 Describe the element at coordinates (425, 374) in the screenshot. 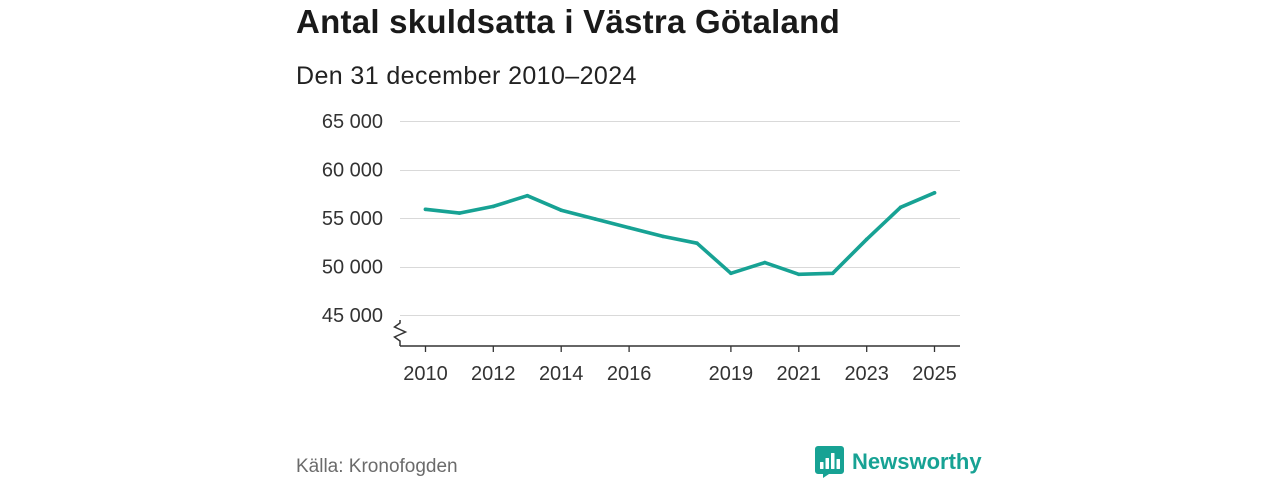

I see `x-tick-label: 2010` at that location.